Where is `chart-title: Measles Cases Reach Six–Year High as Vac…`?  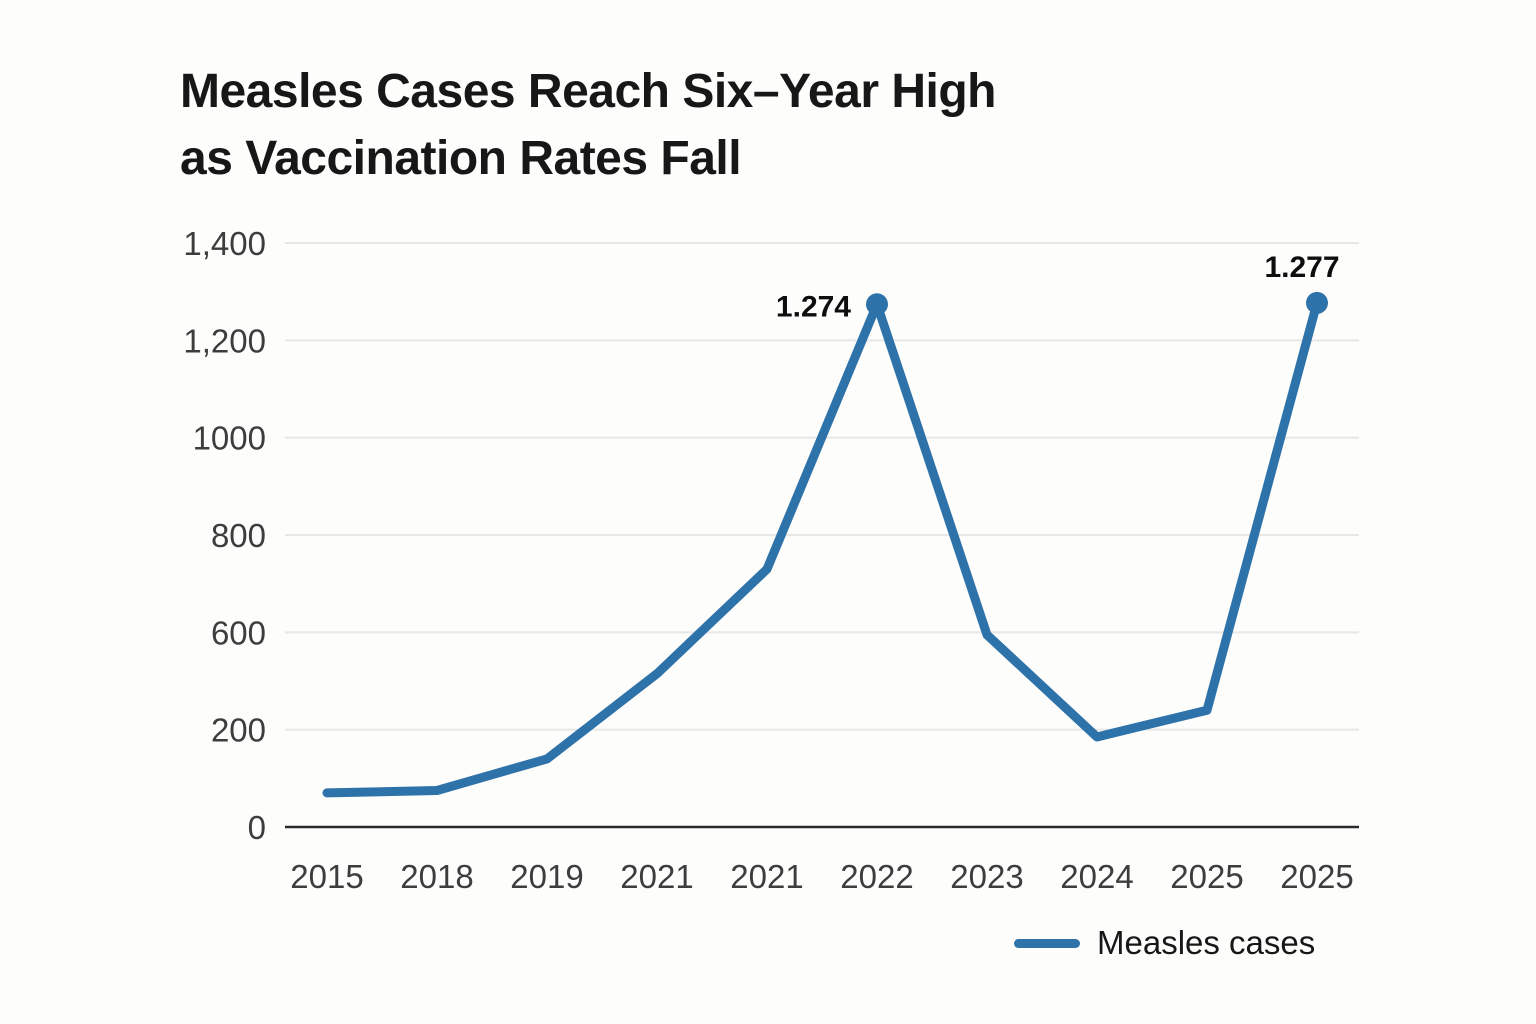 chart-title: Measles Cases Reach Six–Year High as Vac… is located at coordinates (588, 125).